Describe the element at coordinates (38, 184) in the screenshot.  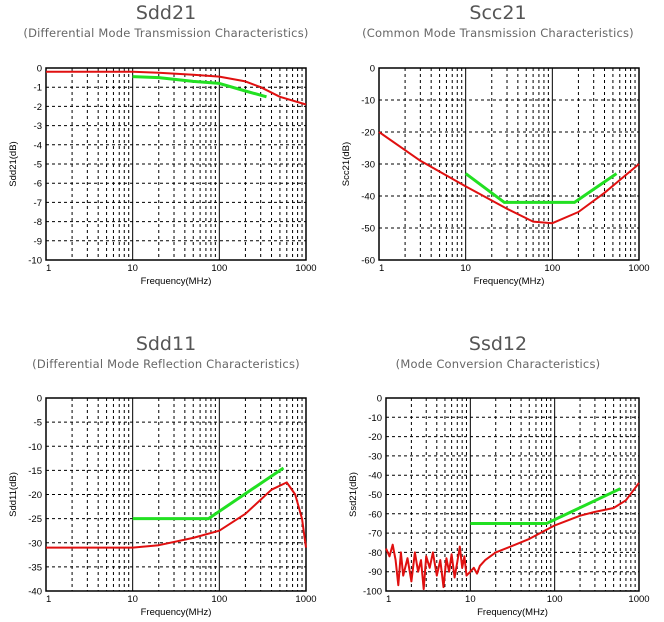
I see `y-tick-label: -6` at that location.